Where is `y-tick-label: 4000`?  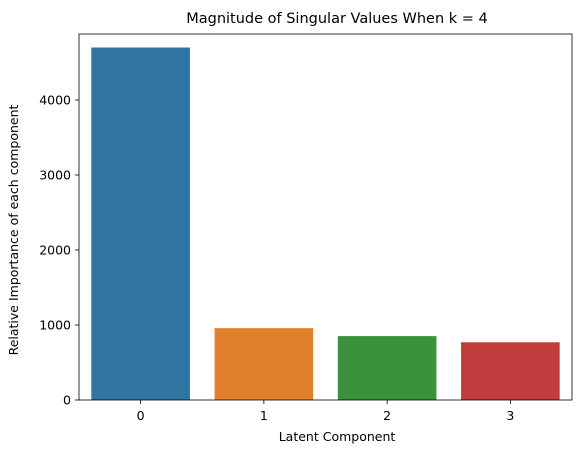
y-tick-label: 4000 is located at coordinates (55, 100).